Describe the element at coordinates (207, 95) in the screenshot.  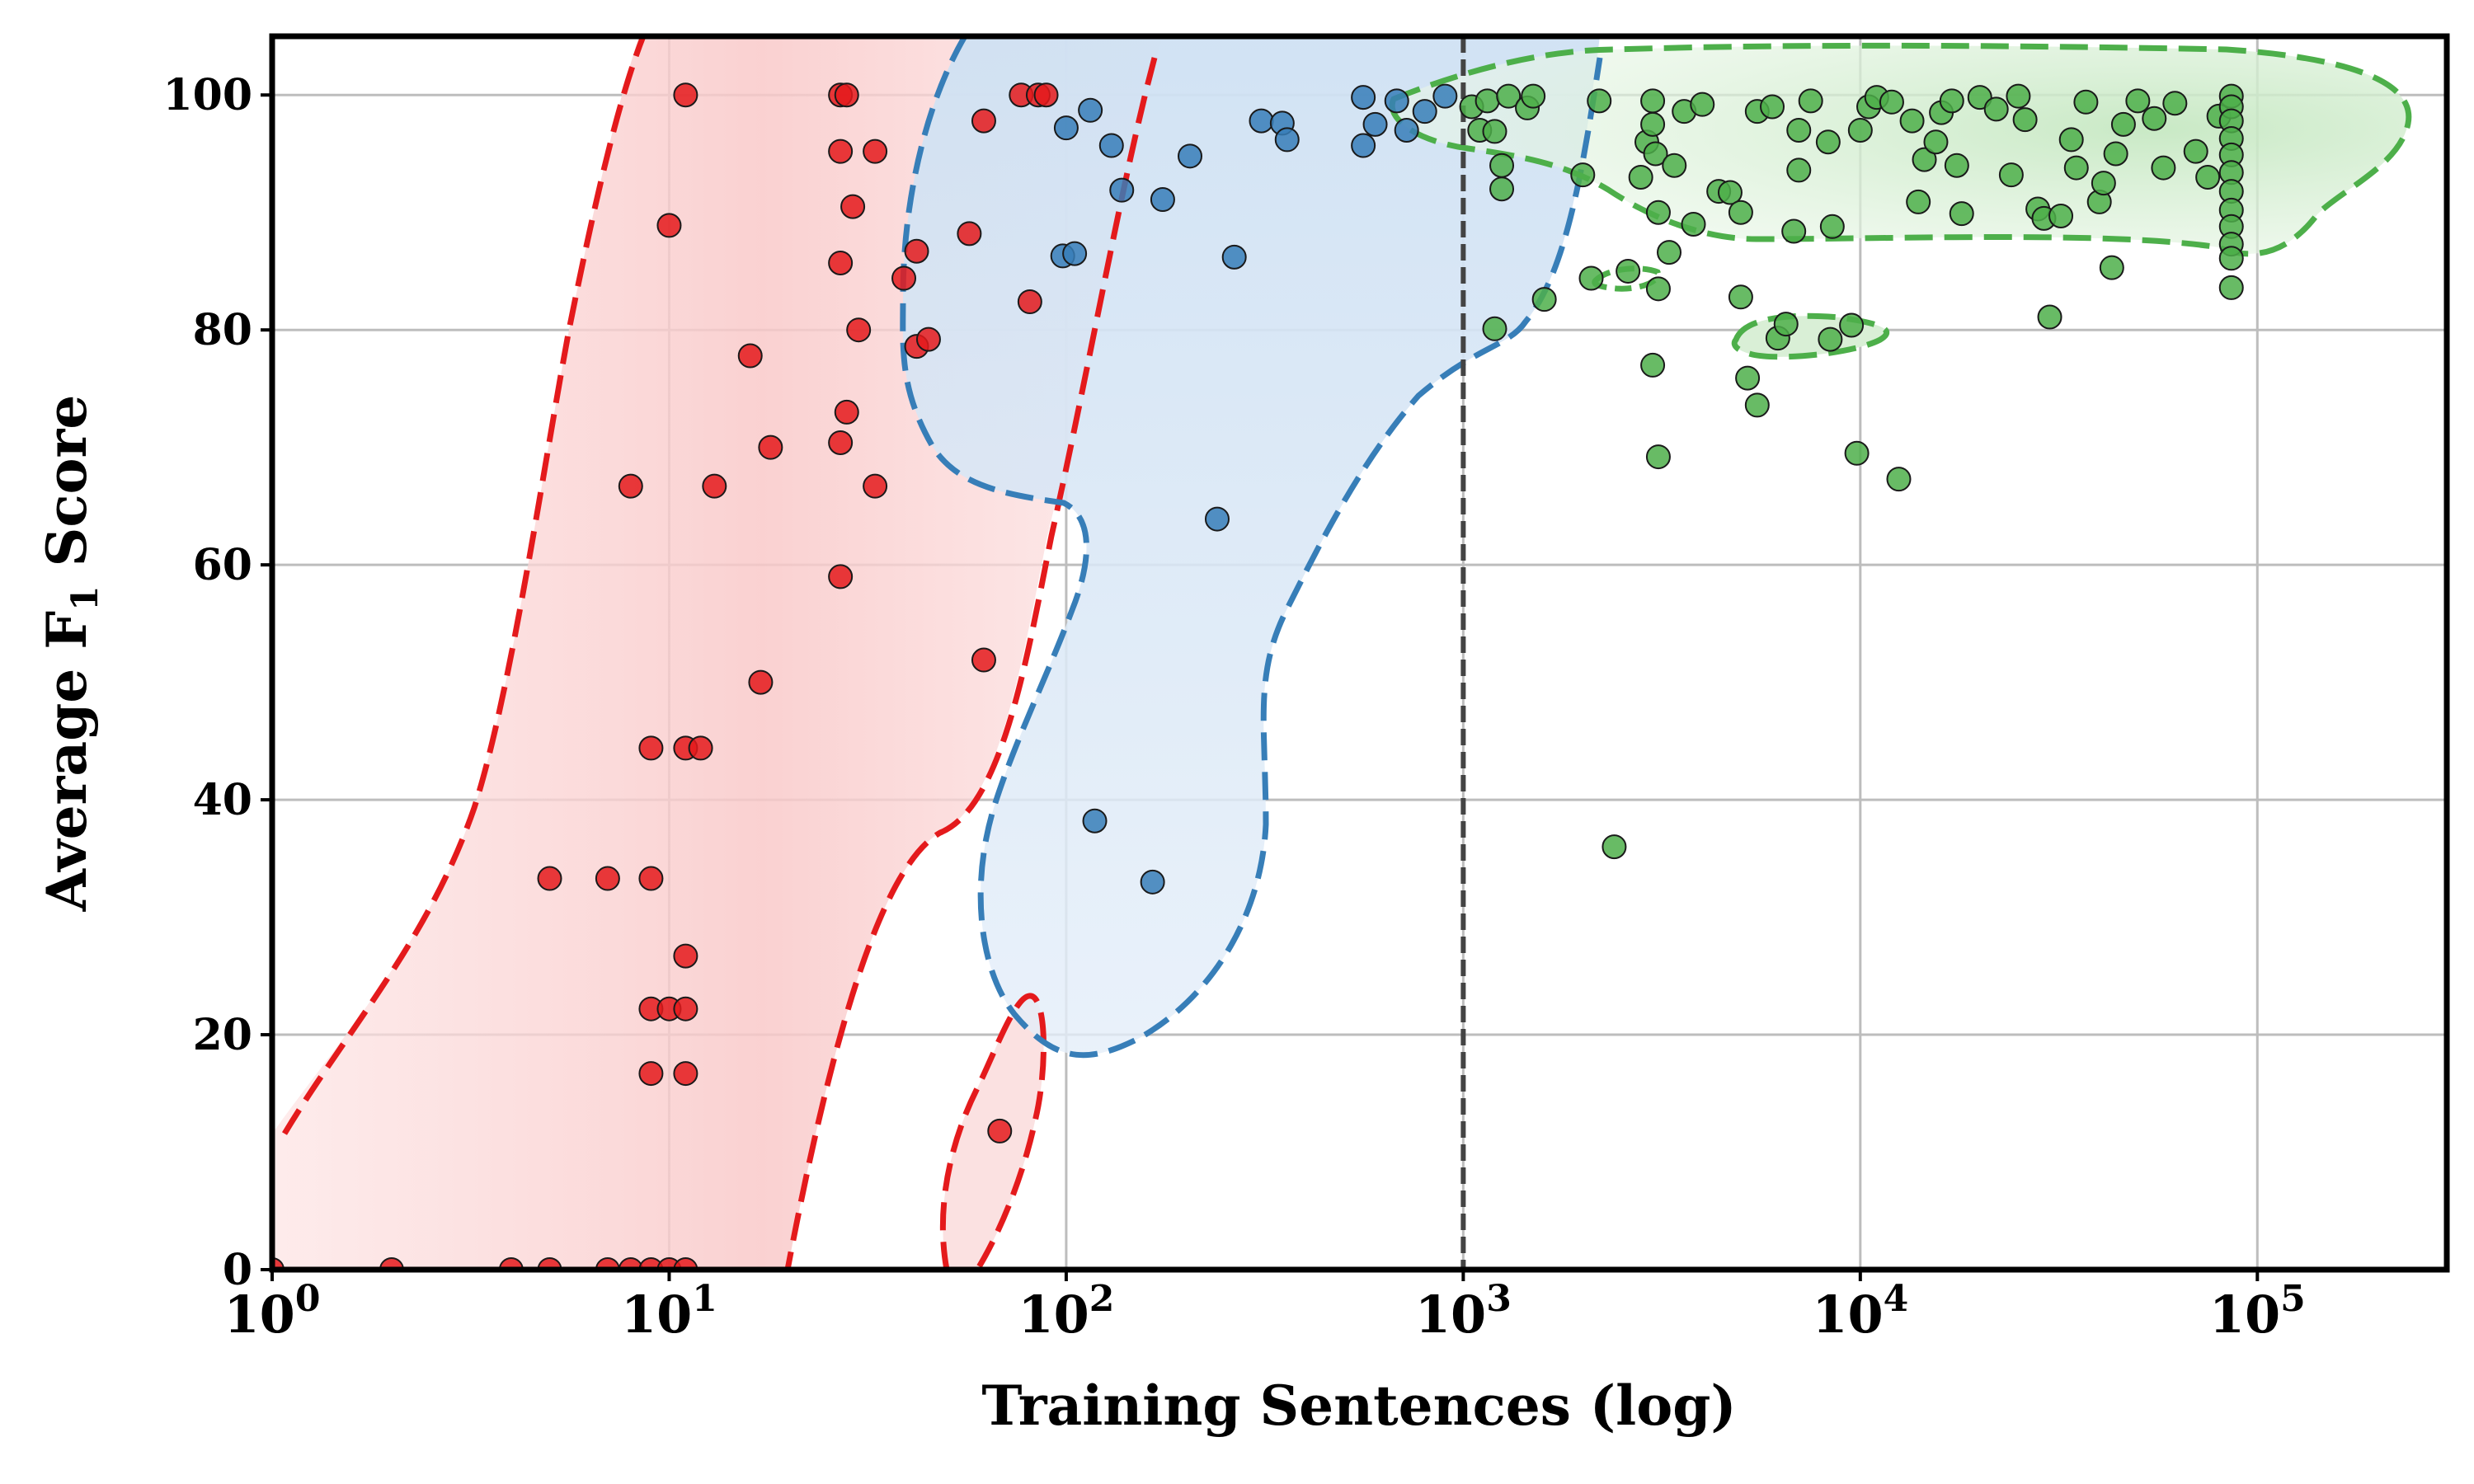
I see `y-tick-label: 100` at that location.